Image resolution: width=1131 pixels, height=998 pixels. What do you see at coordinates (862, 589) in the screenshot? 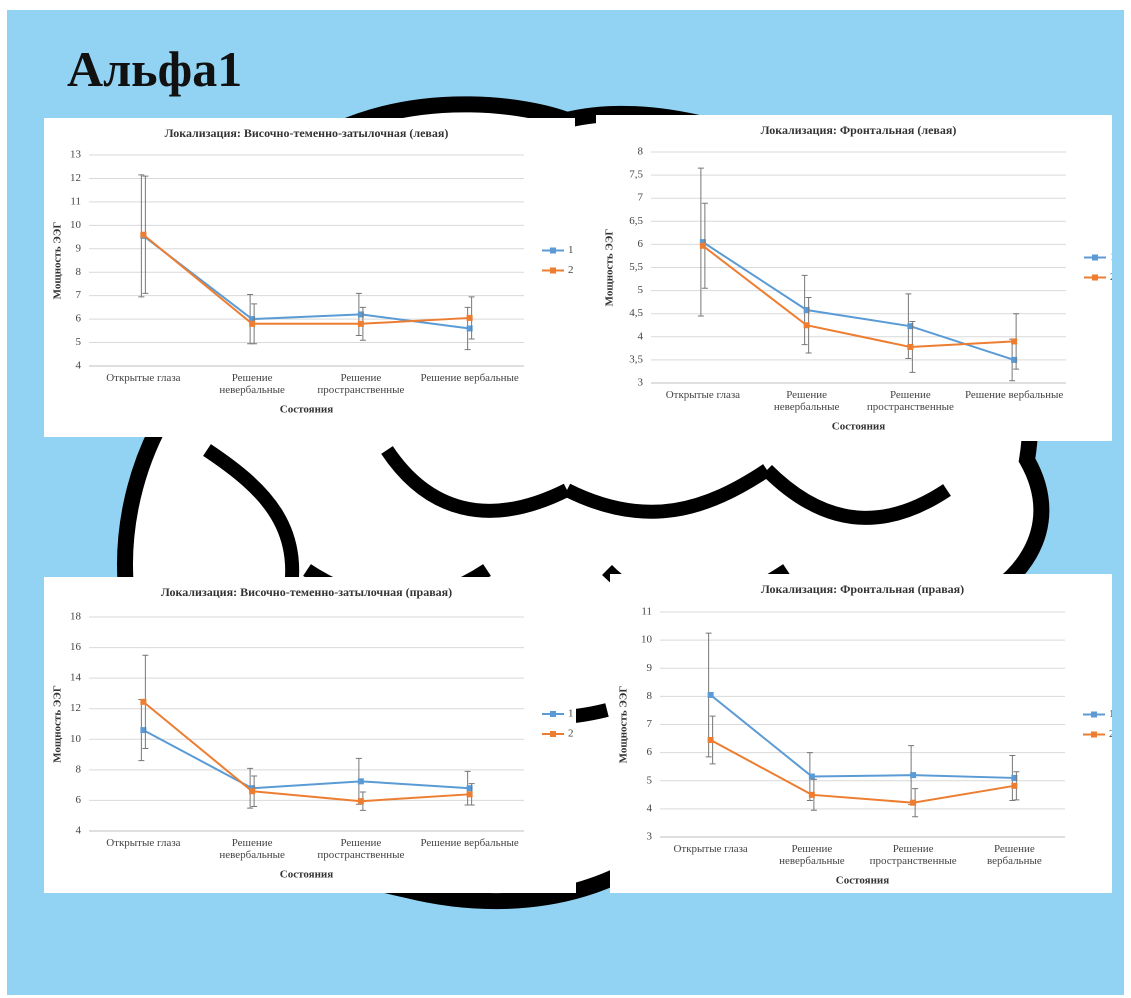
I see `chart-title: Локализация: Фронтальная (правая)` at bounding box center [862, 589].